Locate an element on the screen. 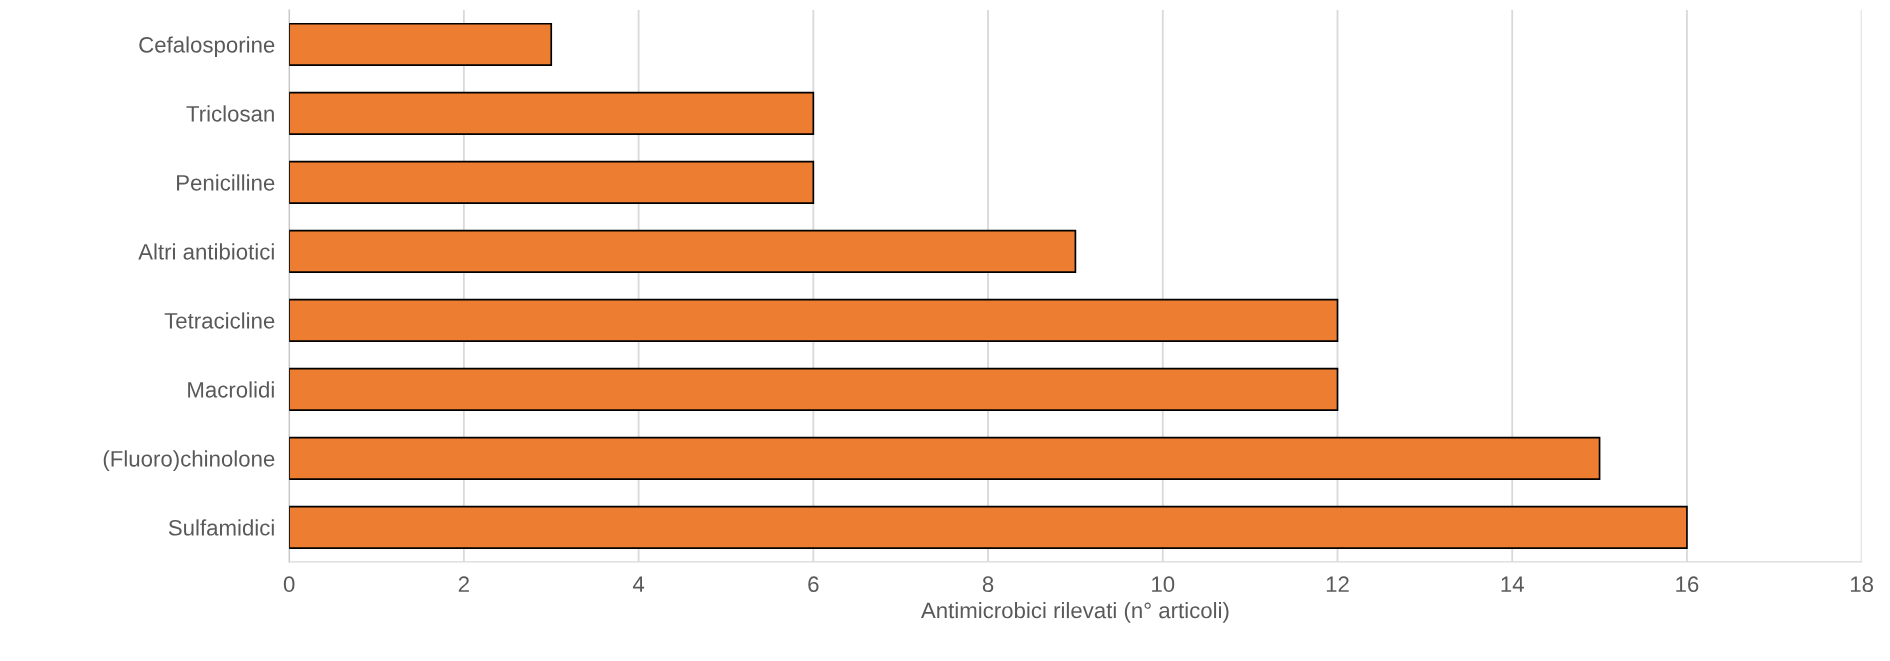 This screenshot has width=1890, height=661. x-tick-label: 14 is located at coordinates (1512, 584).